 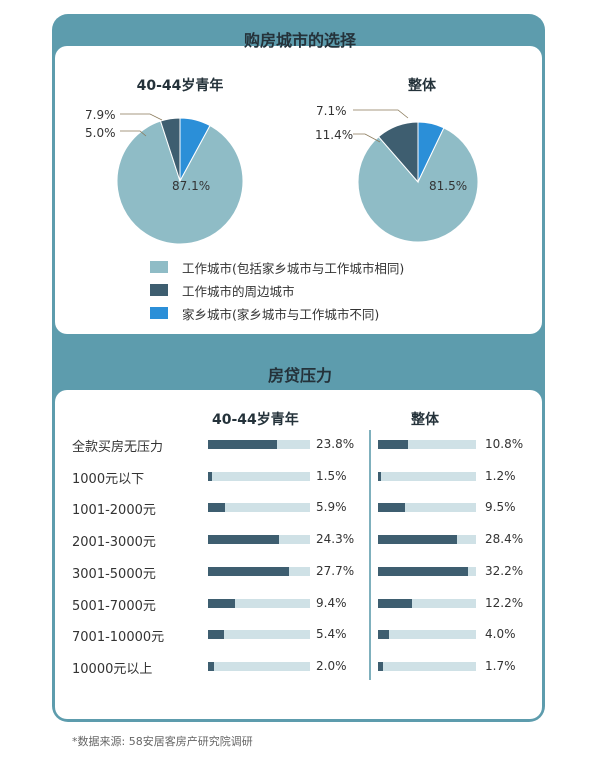 I want to click on bar-row-label: 1000元以下, so click(x=108, y=479).